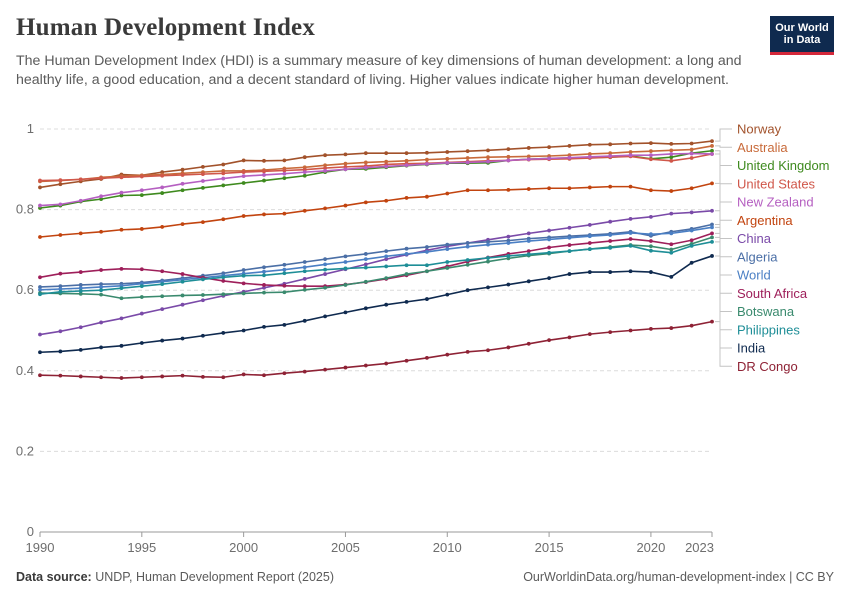 The width and height of the screenshot is (850, 600). What do you see at coordinates (767, 366) in the screenshot?
I see `series-label-dr-congo: DR Congo` at bounding box center [767, 366].